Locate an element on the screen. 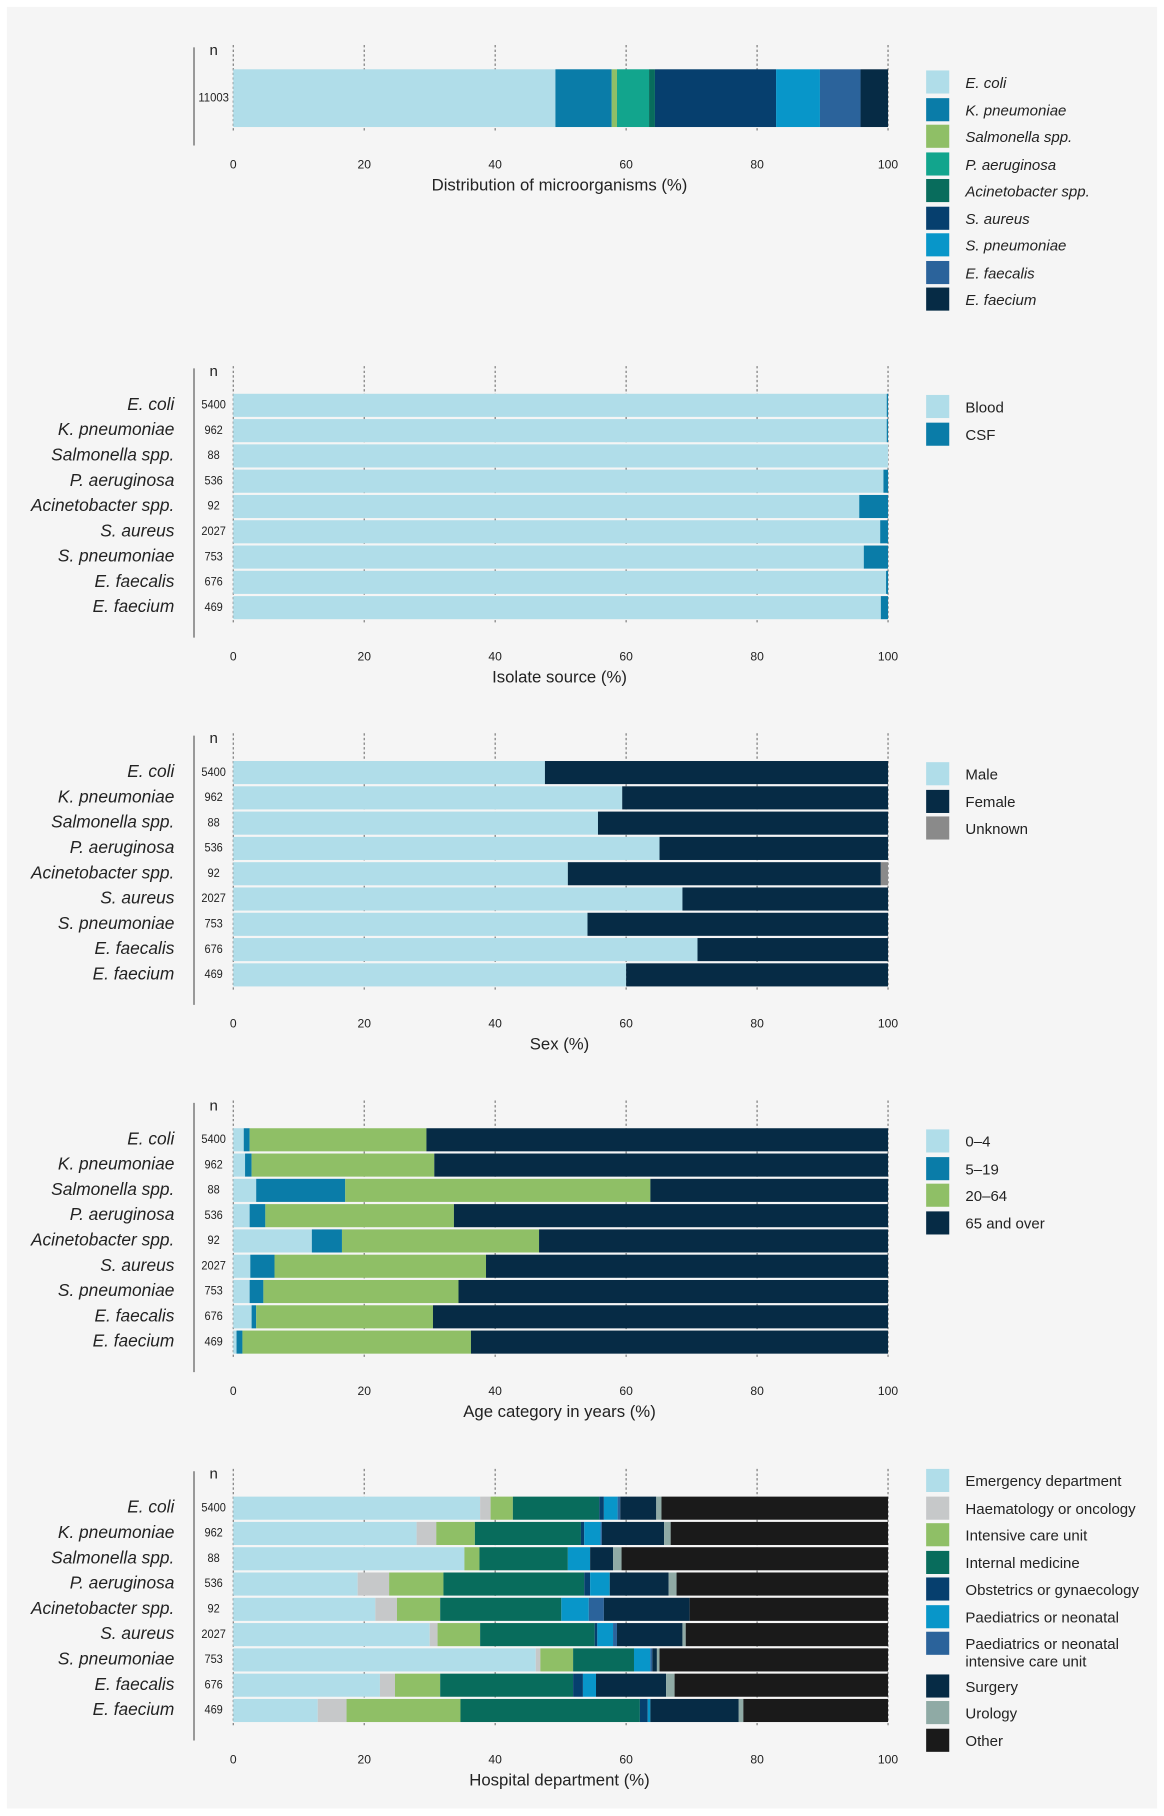 This screenshot has width=1164, height=1816. n-value: 92 is located at coordinates (214, 506).